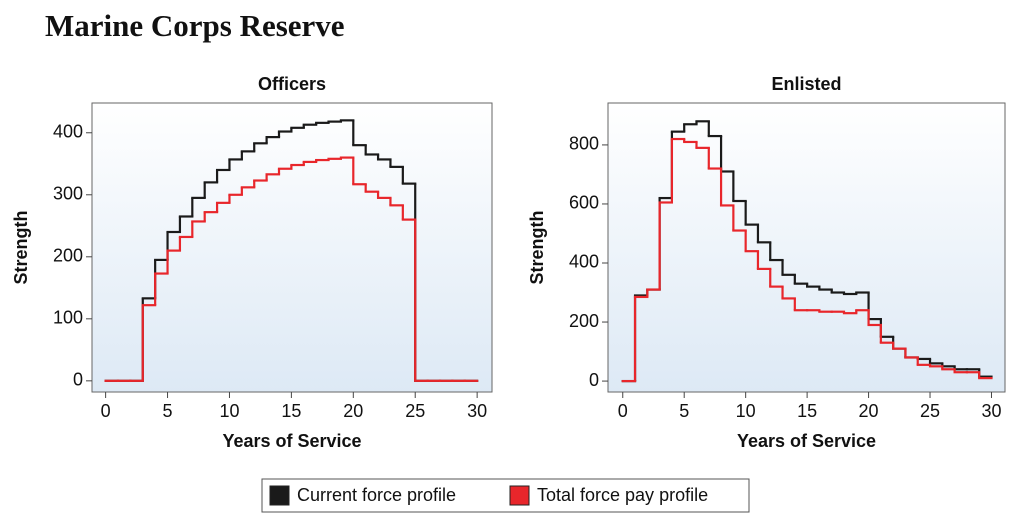 The image size is (1016, 516). What do you see at coordinates (806, 84) in the screenshot?
I see `chart-title: Enlisted` at bounding box center [806, 84].